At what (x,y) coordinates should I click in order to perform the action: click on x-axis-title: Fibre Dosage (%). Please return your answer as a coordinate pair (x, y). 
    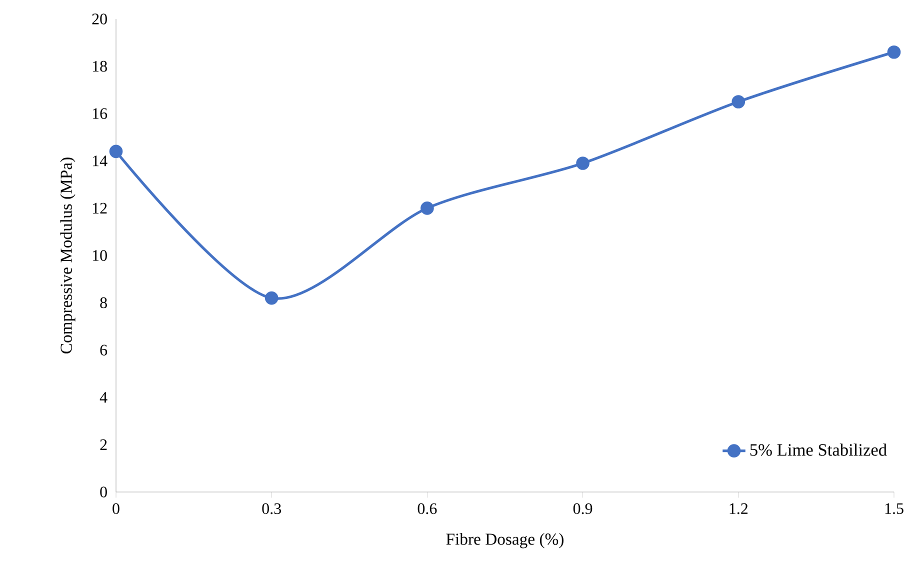
    Looking at the image, I should click on (505, 540).